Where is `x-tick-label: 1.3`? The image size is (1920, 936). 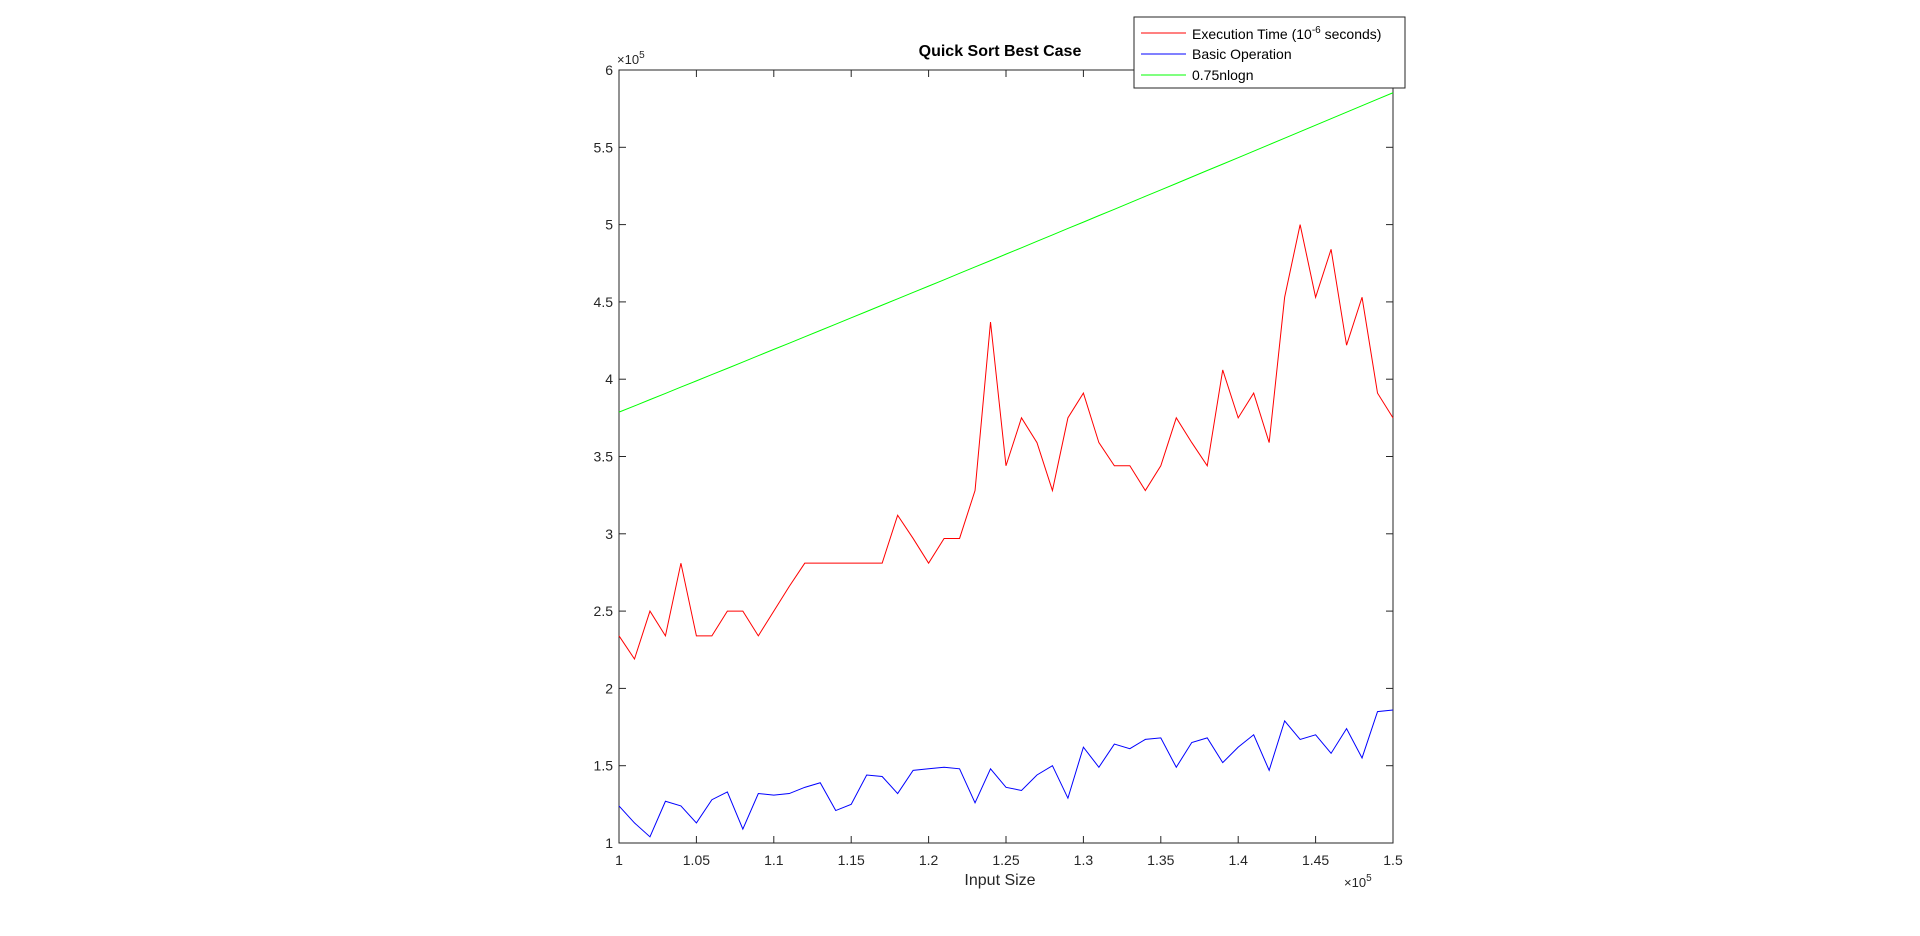
x-tick-label: 1.3 is located at coordinates (1084, 860).